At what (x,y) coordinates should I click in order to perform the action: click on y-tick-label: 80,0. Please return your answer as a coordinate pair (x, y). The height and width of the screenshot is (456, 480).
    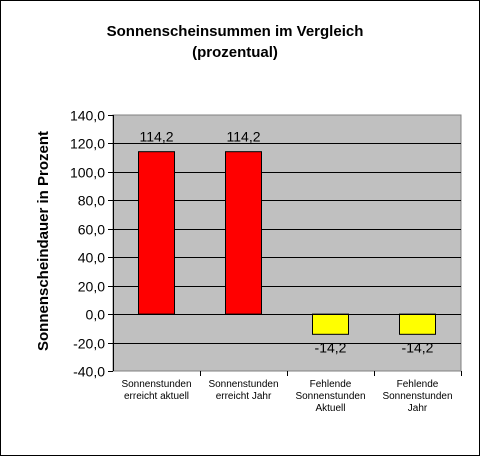
    Looking at the image, I should click on (91, 201).